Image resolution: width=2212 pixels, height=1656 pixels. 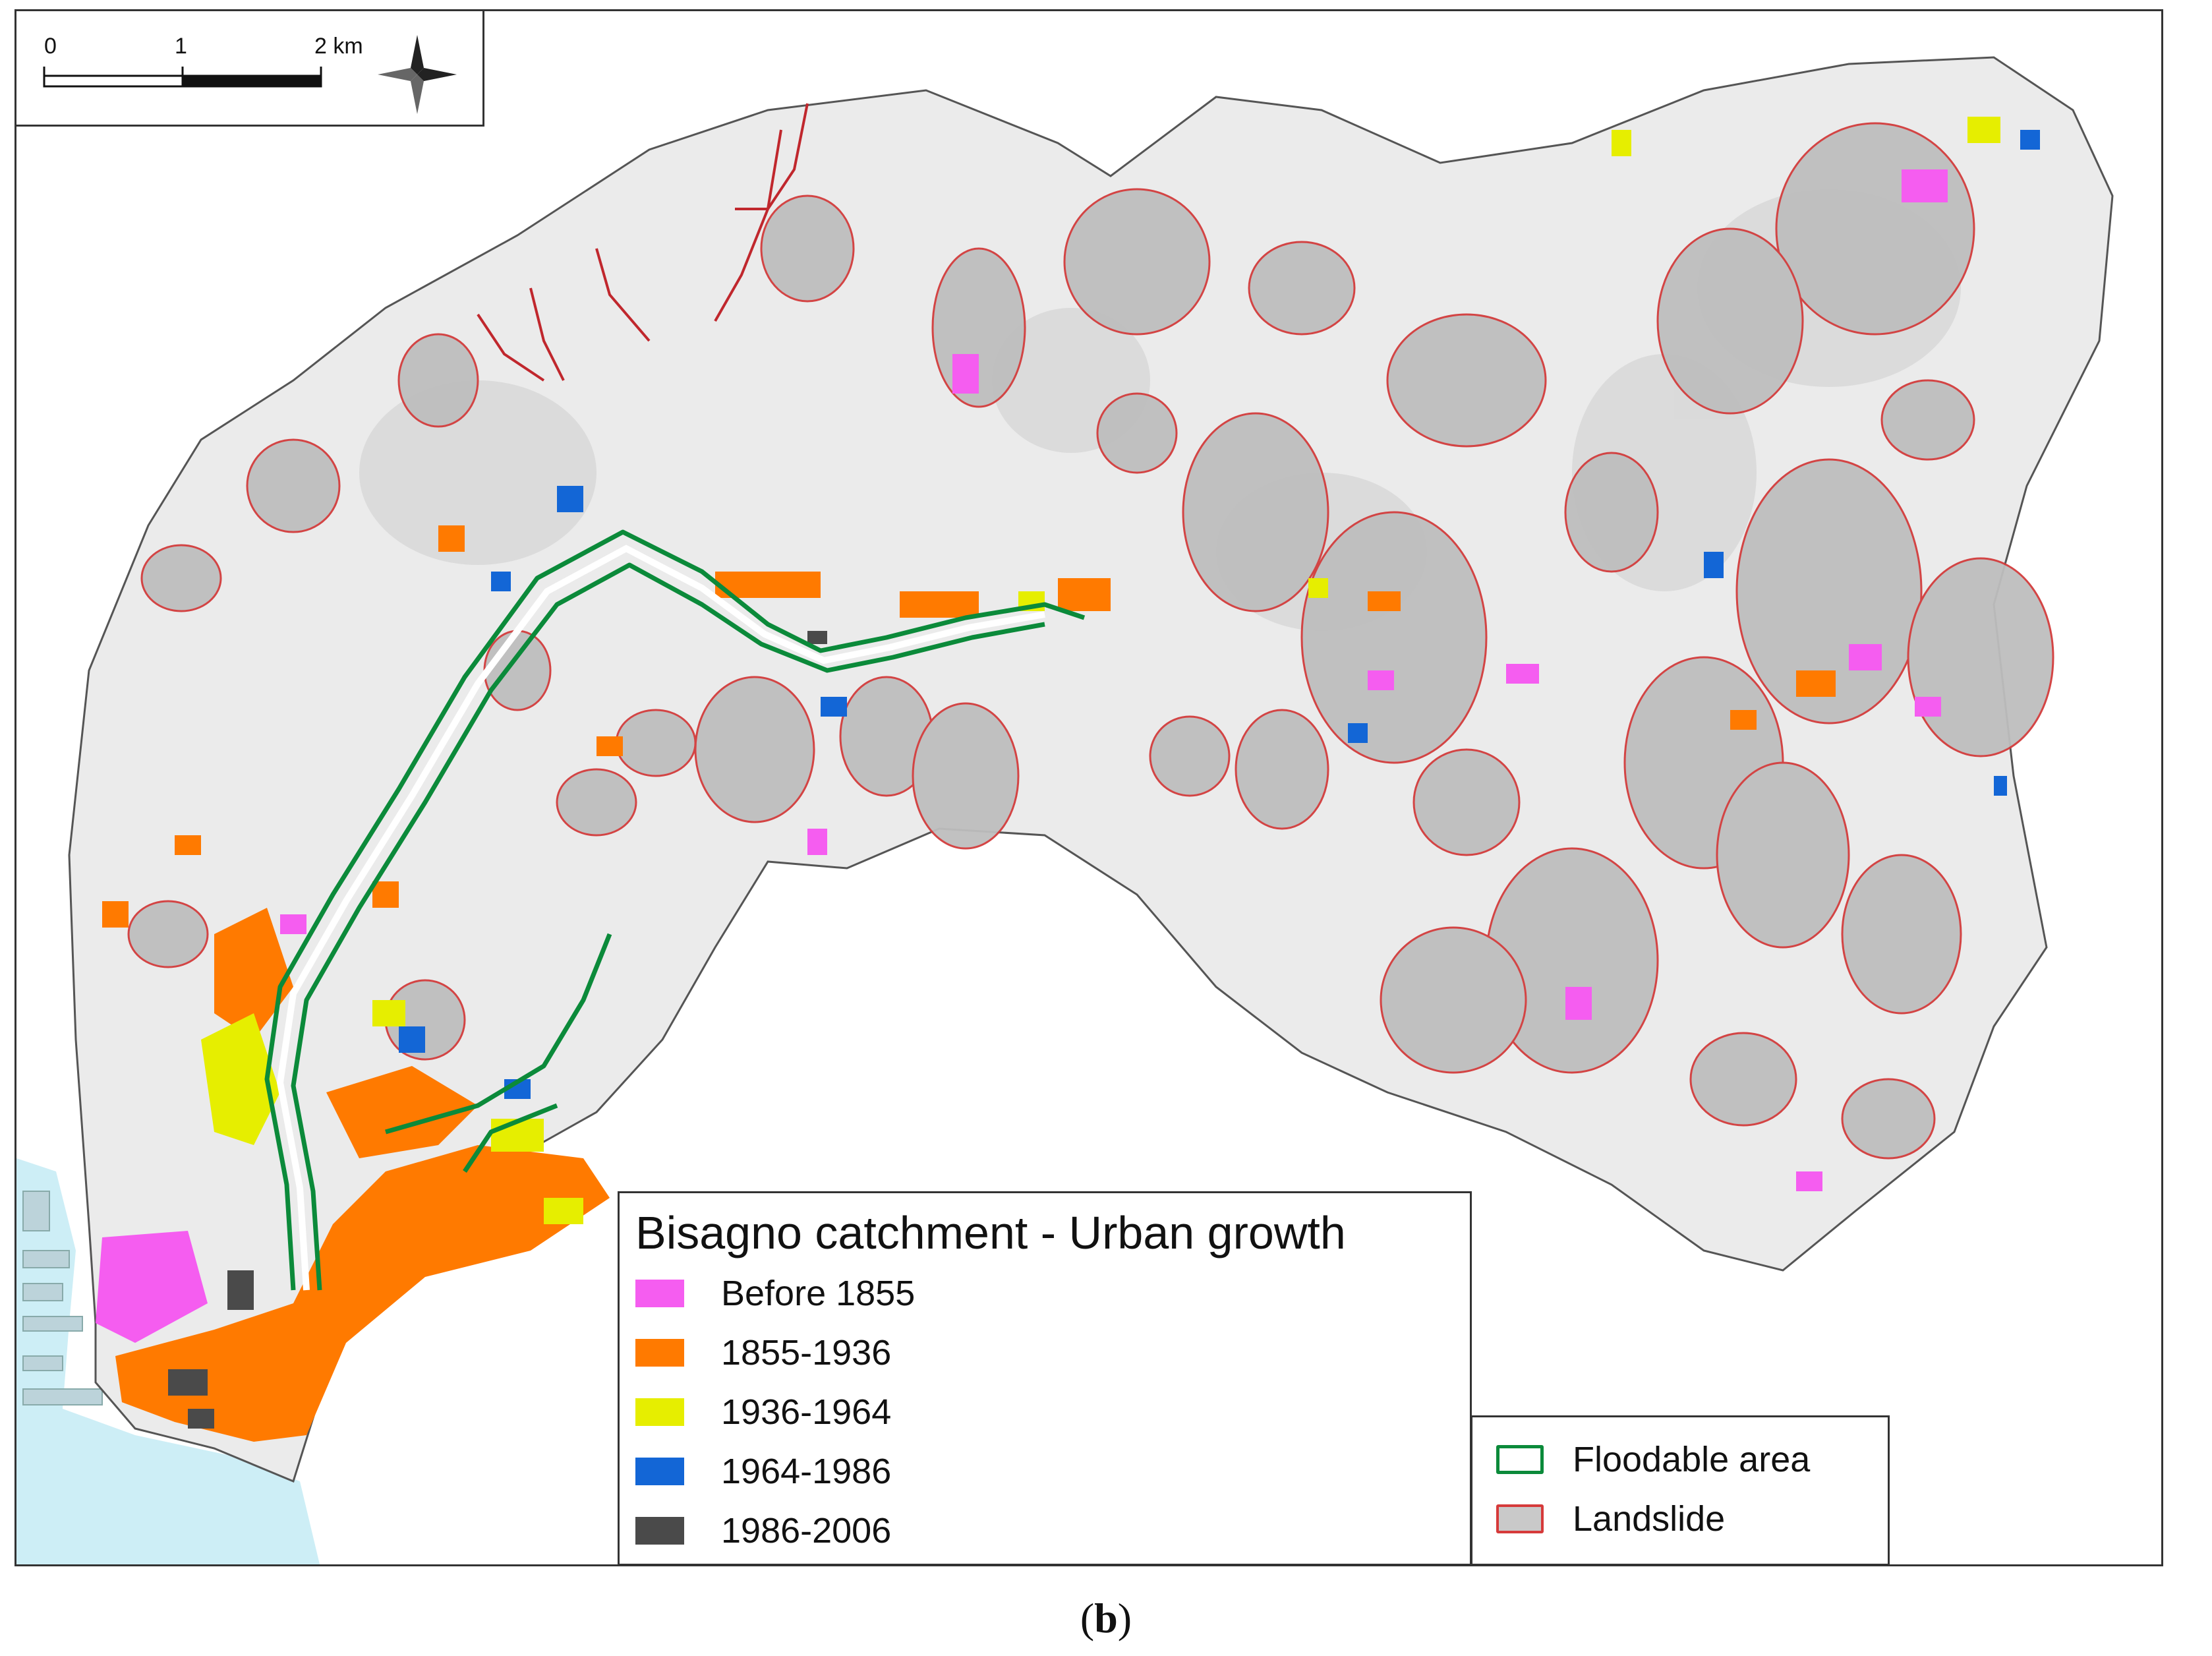 I want to click on urban-1986-2006, so click(x=498, y=1030).